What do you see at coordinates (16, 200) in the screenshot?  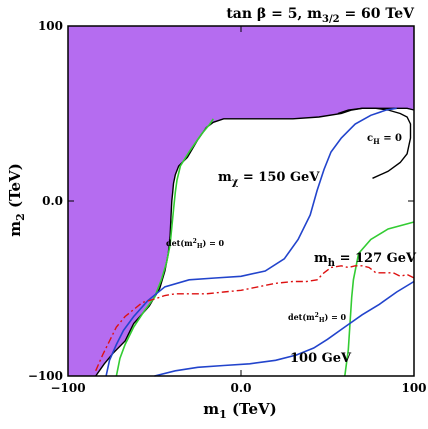 I see `y-axis-label: m2 (TeV)` at bounding box center [16, 200].